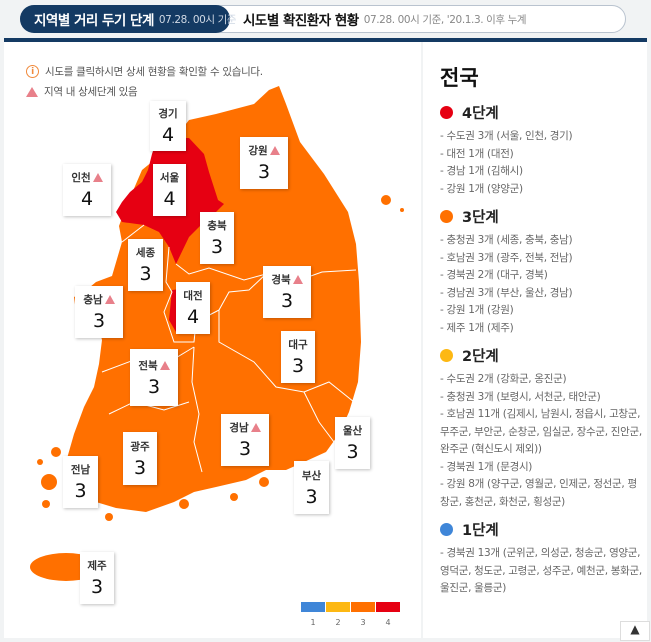  What do you see at coordinates (635, 631) in the screenshot?
I see `scroll-top-button: ▲` at bounding box center [635, 631].